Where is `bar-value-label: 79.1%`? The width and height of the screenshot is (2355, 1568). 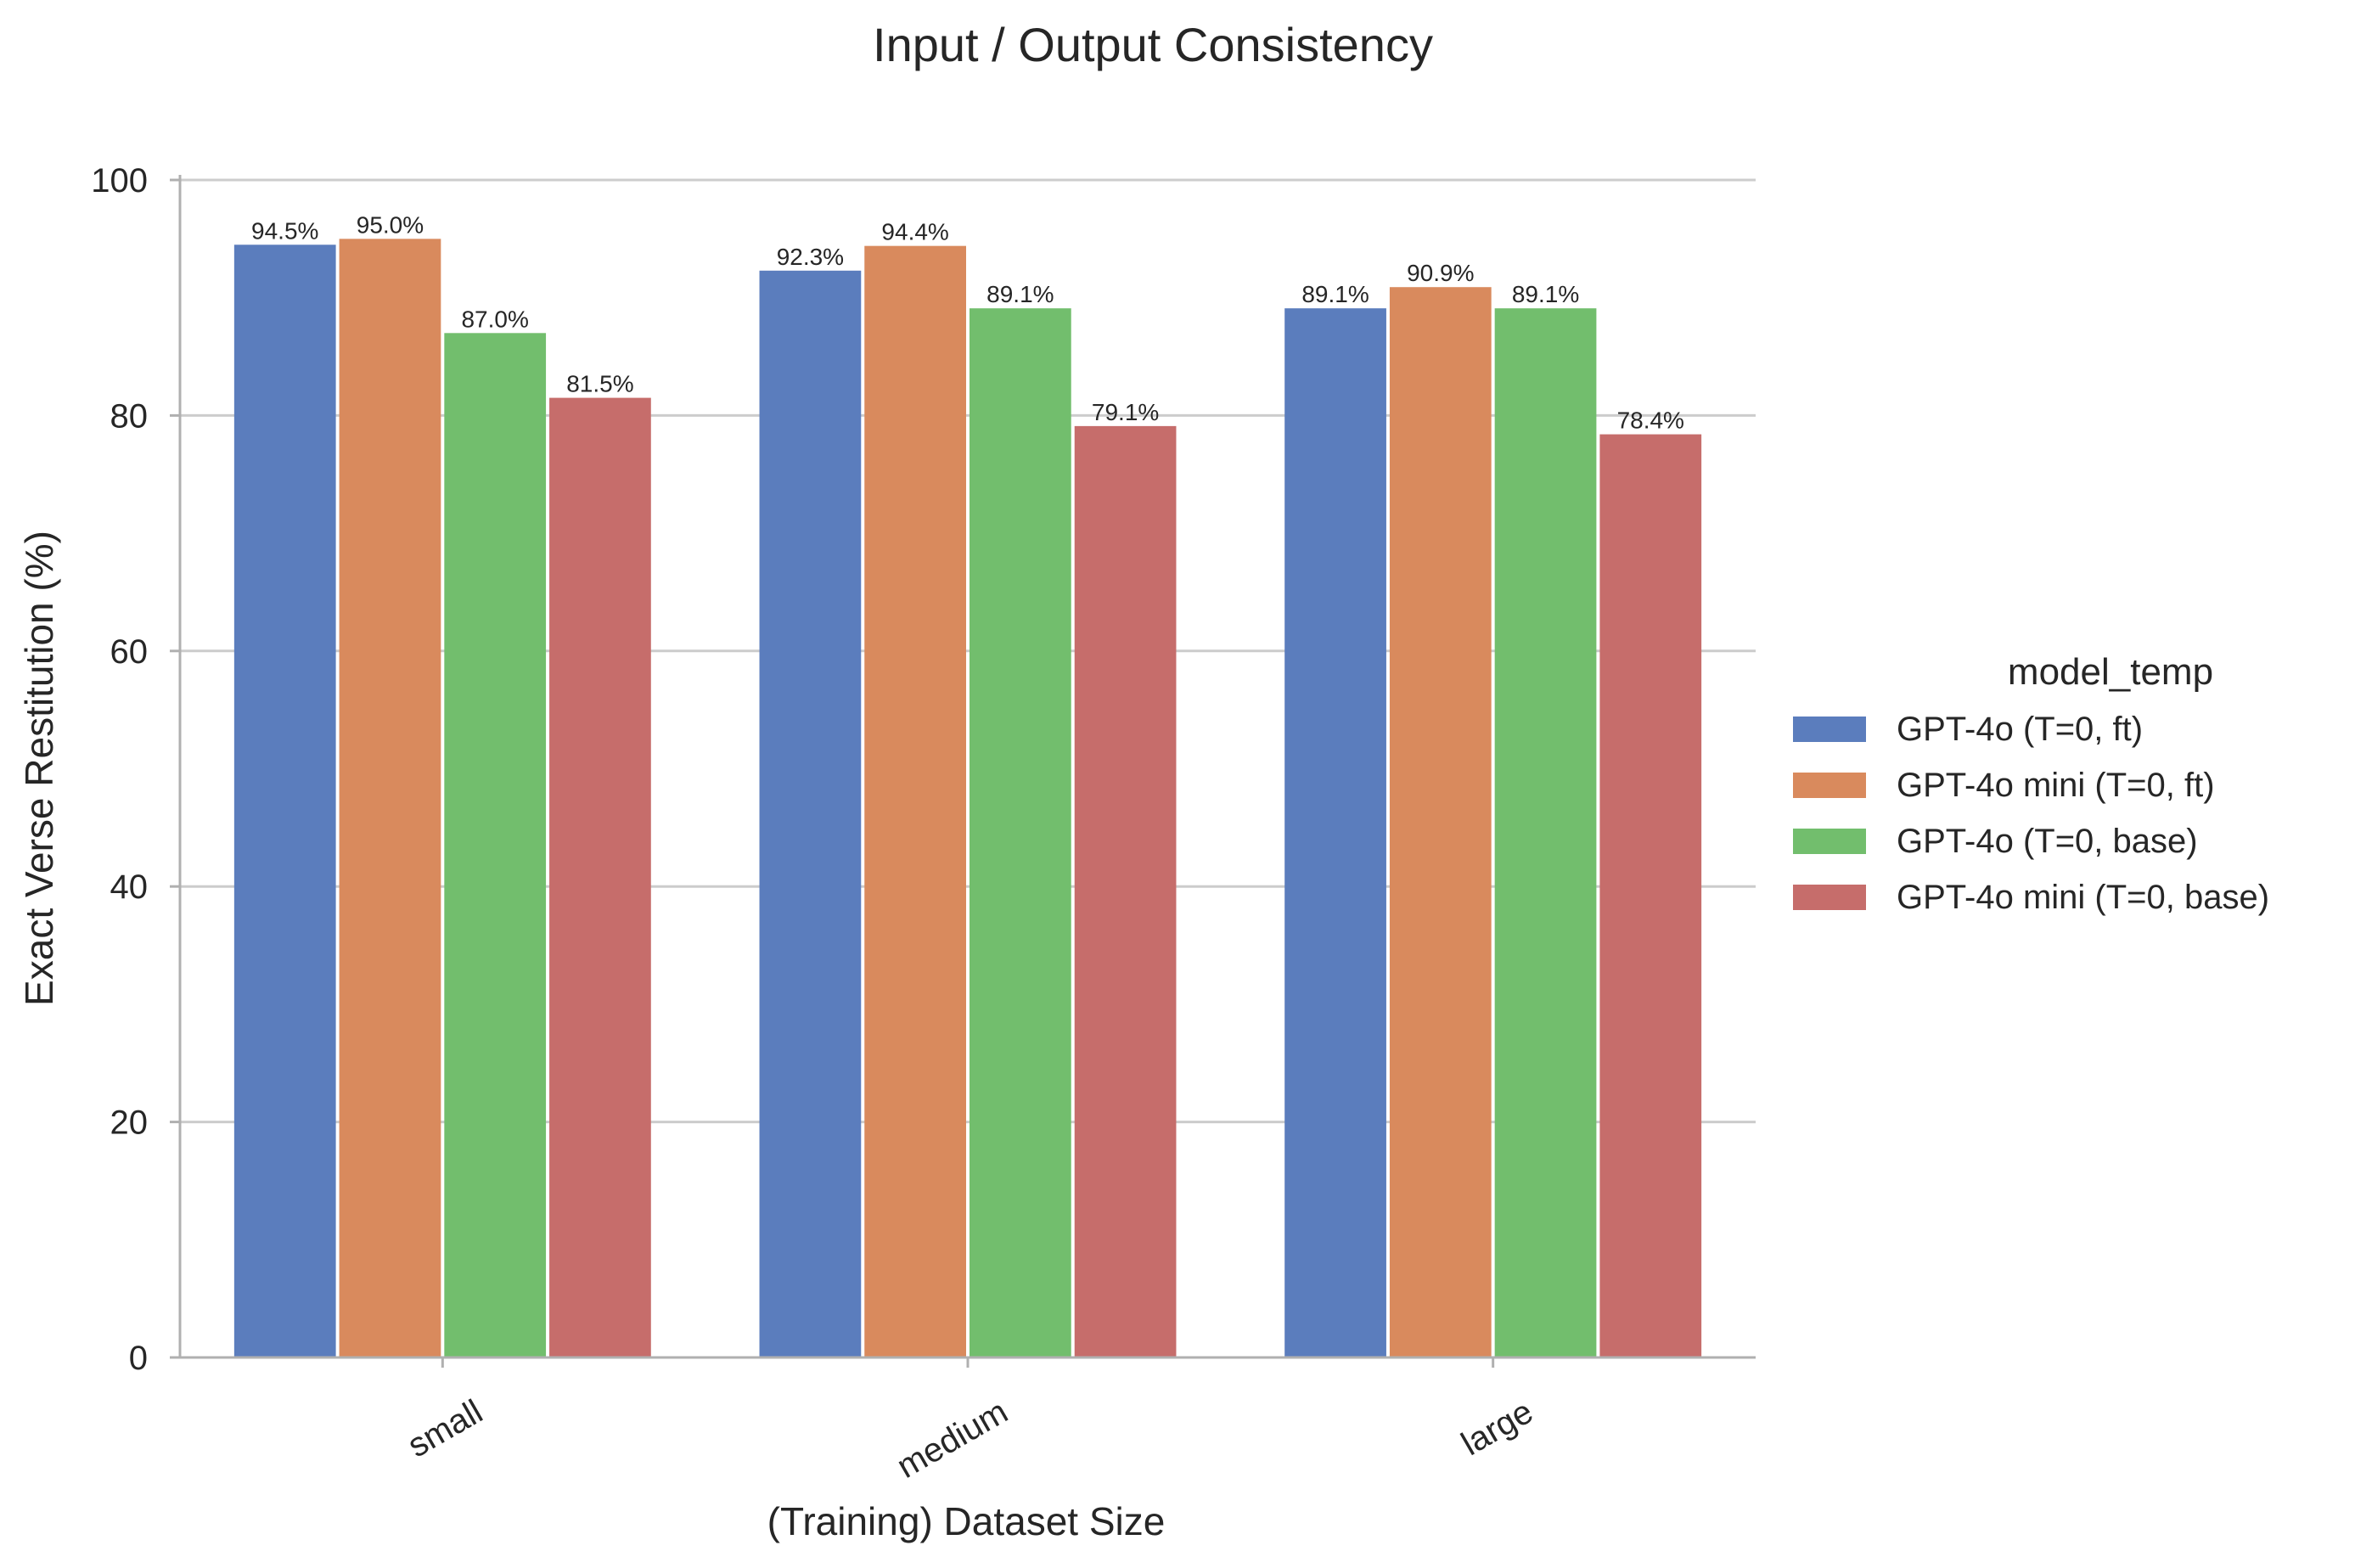
bar-value-label: 79.1% is located at coordinates (1125, 412).